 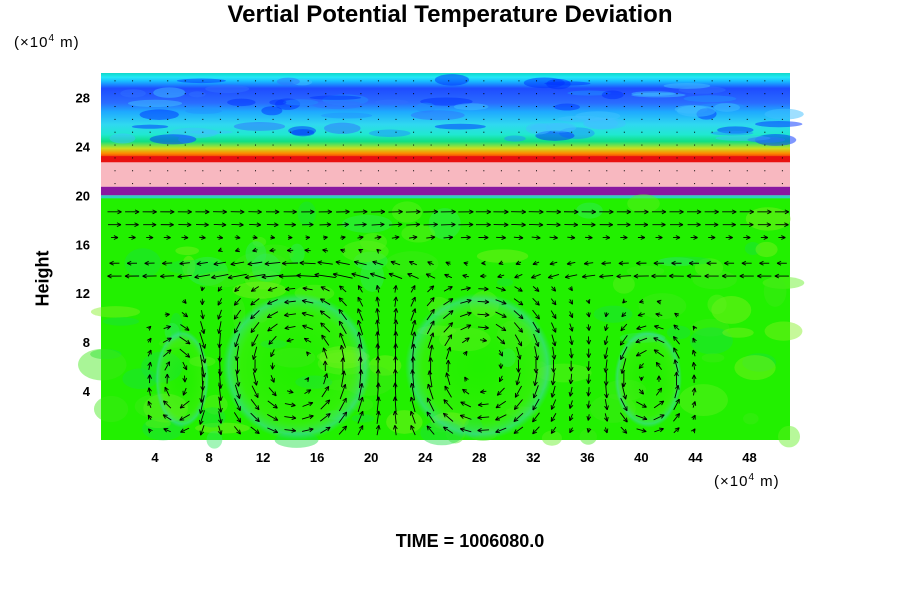 What do you see at coordinates (371, 457) in the screenshot?
I see `x-tick-label: 20` at bounding box center [371, 457].